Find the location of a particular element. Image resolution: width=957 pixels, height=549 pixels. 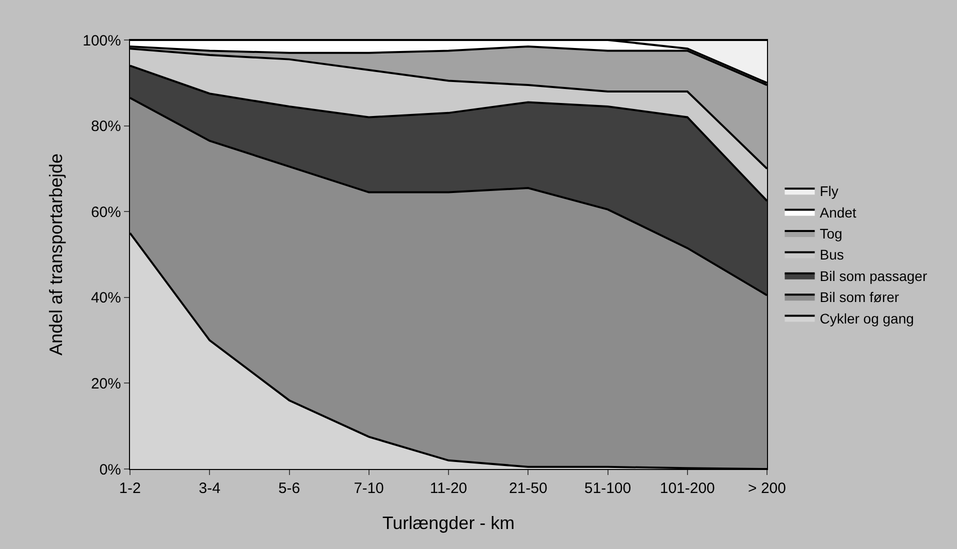

x-tick-label: 1-2 is located at coordinates (130, 488).